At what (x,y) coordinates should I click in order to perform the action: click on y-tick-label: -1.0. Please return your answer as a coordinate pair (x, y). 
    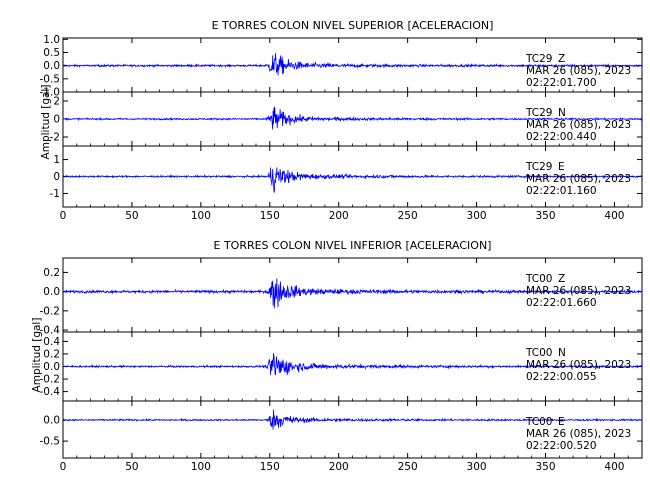
    Looking at the image, I should click on (50, 93).